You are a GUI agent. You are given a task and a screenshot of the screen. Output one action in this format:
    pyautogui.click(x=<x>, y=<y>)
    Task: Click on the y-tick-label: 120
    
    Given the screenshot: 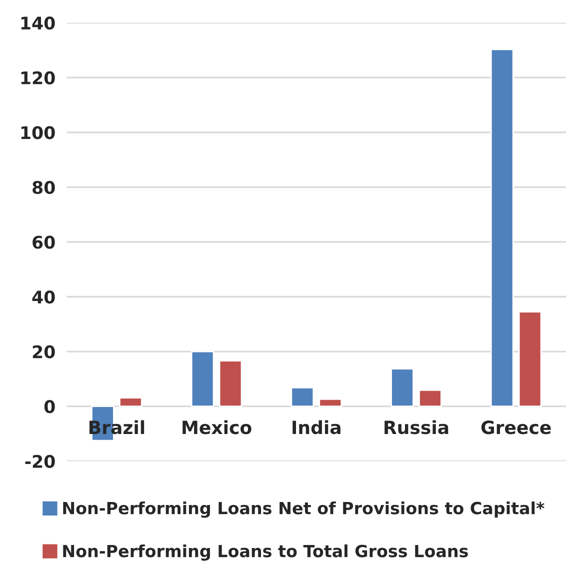 What is the action you would take?
    pyautogui.click(x=38, y=77)
    